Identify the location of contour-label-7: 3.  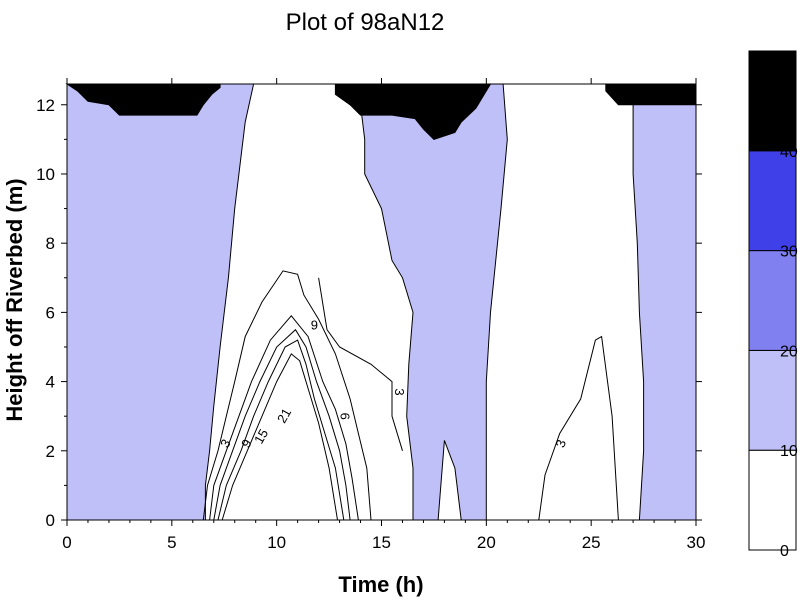
(561, 444).